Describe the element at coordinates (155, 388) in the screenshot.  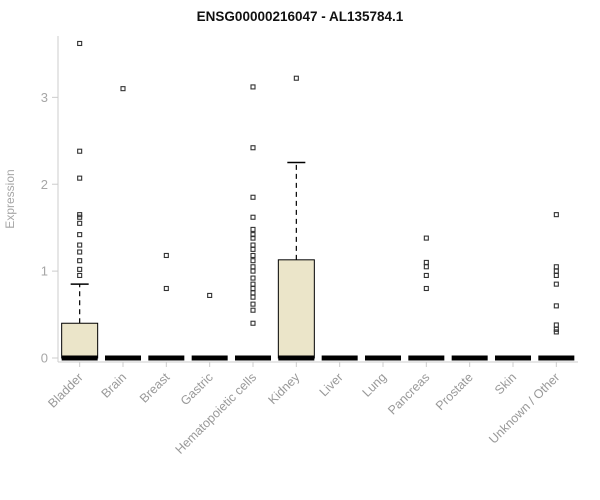
I see `x-category-label: Breast` at that location.